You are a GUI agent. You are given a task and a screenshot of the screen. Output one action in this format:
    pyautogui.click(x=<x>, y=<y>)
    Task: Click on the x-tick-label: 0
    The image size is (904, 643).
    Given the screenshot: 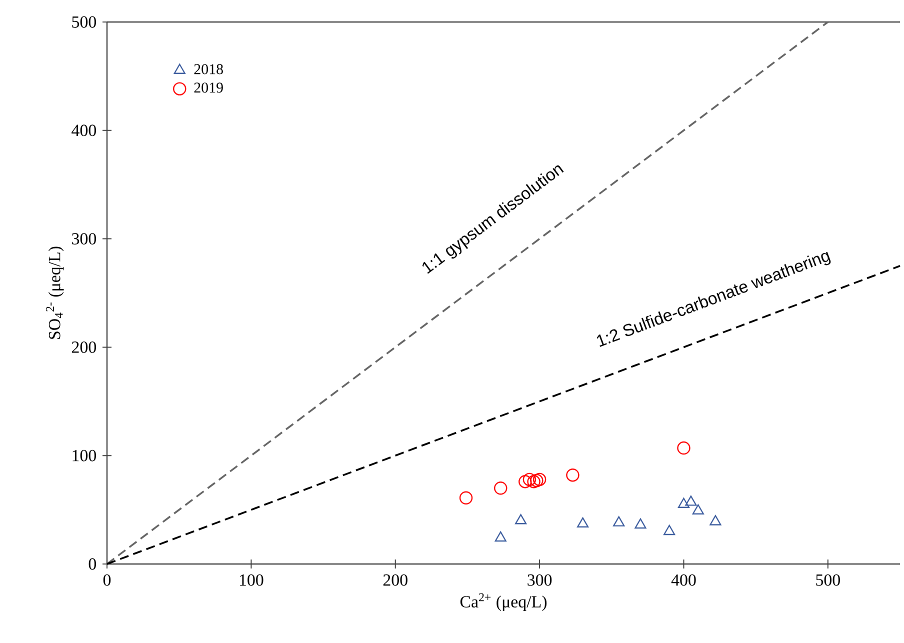 What is the action you would take?
    pyautogui.click(x=107, y=580)
    